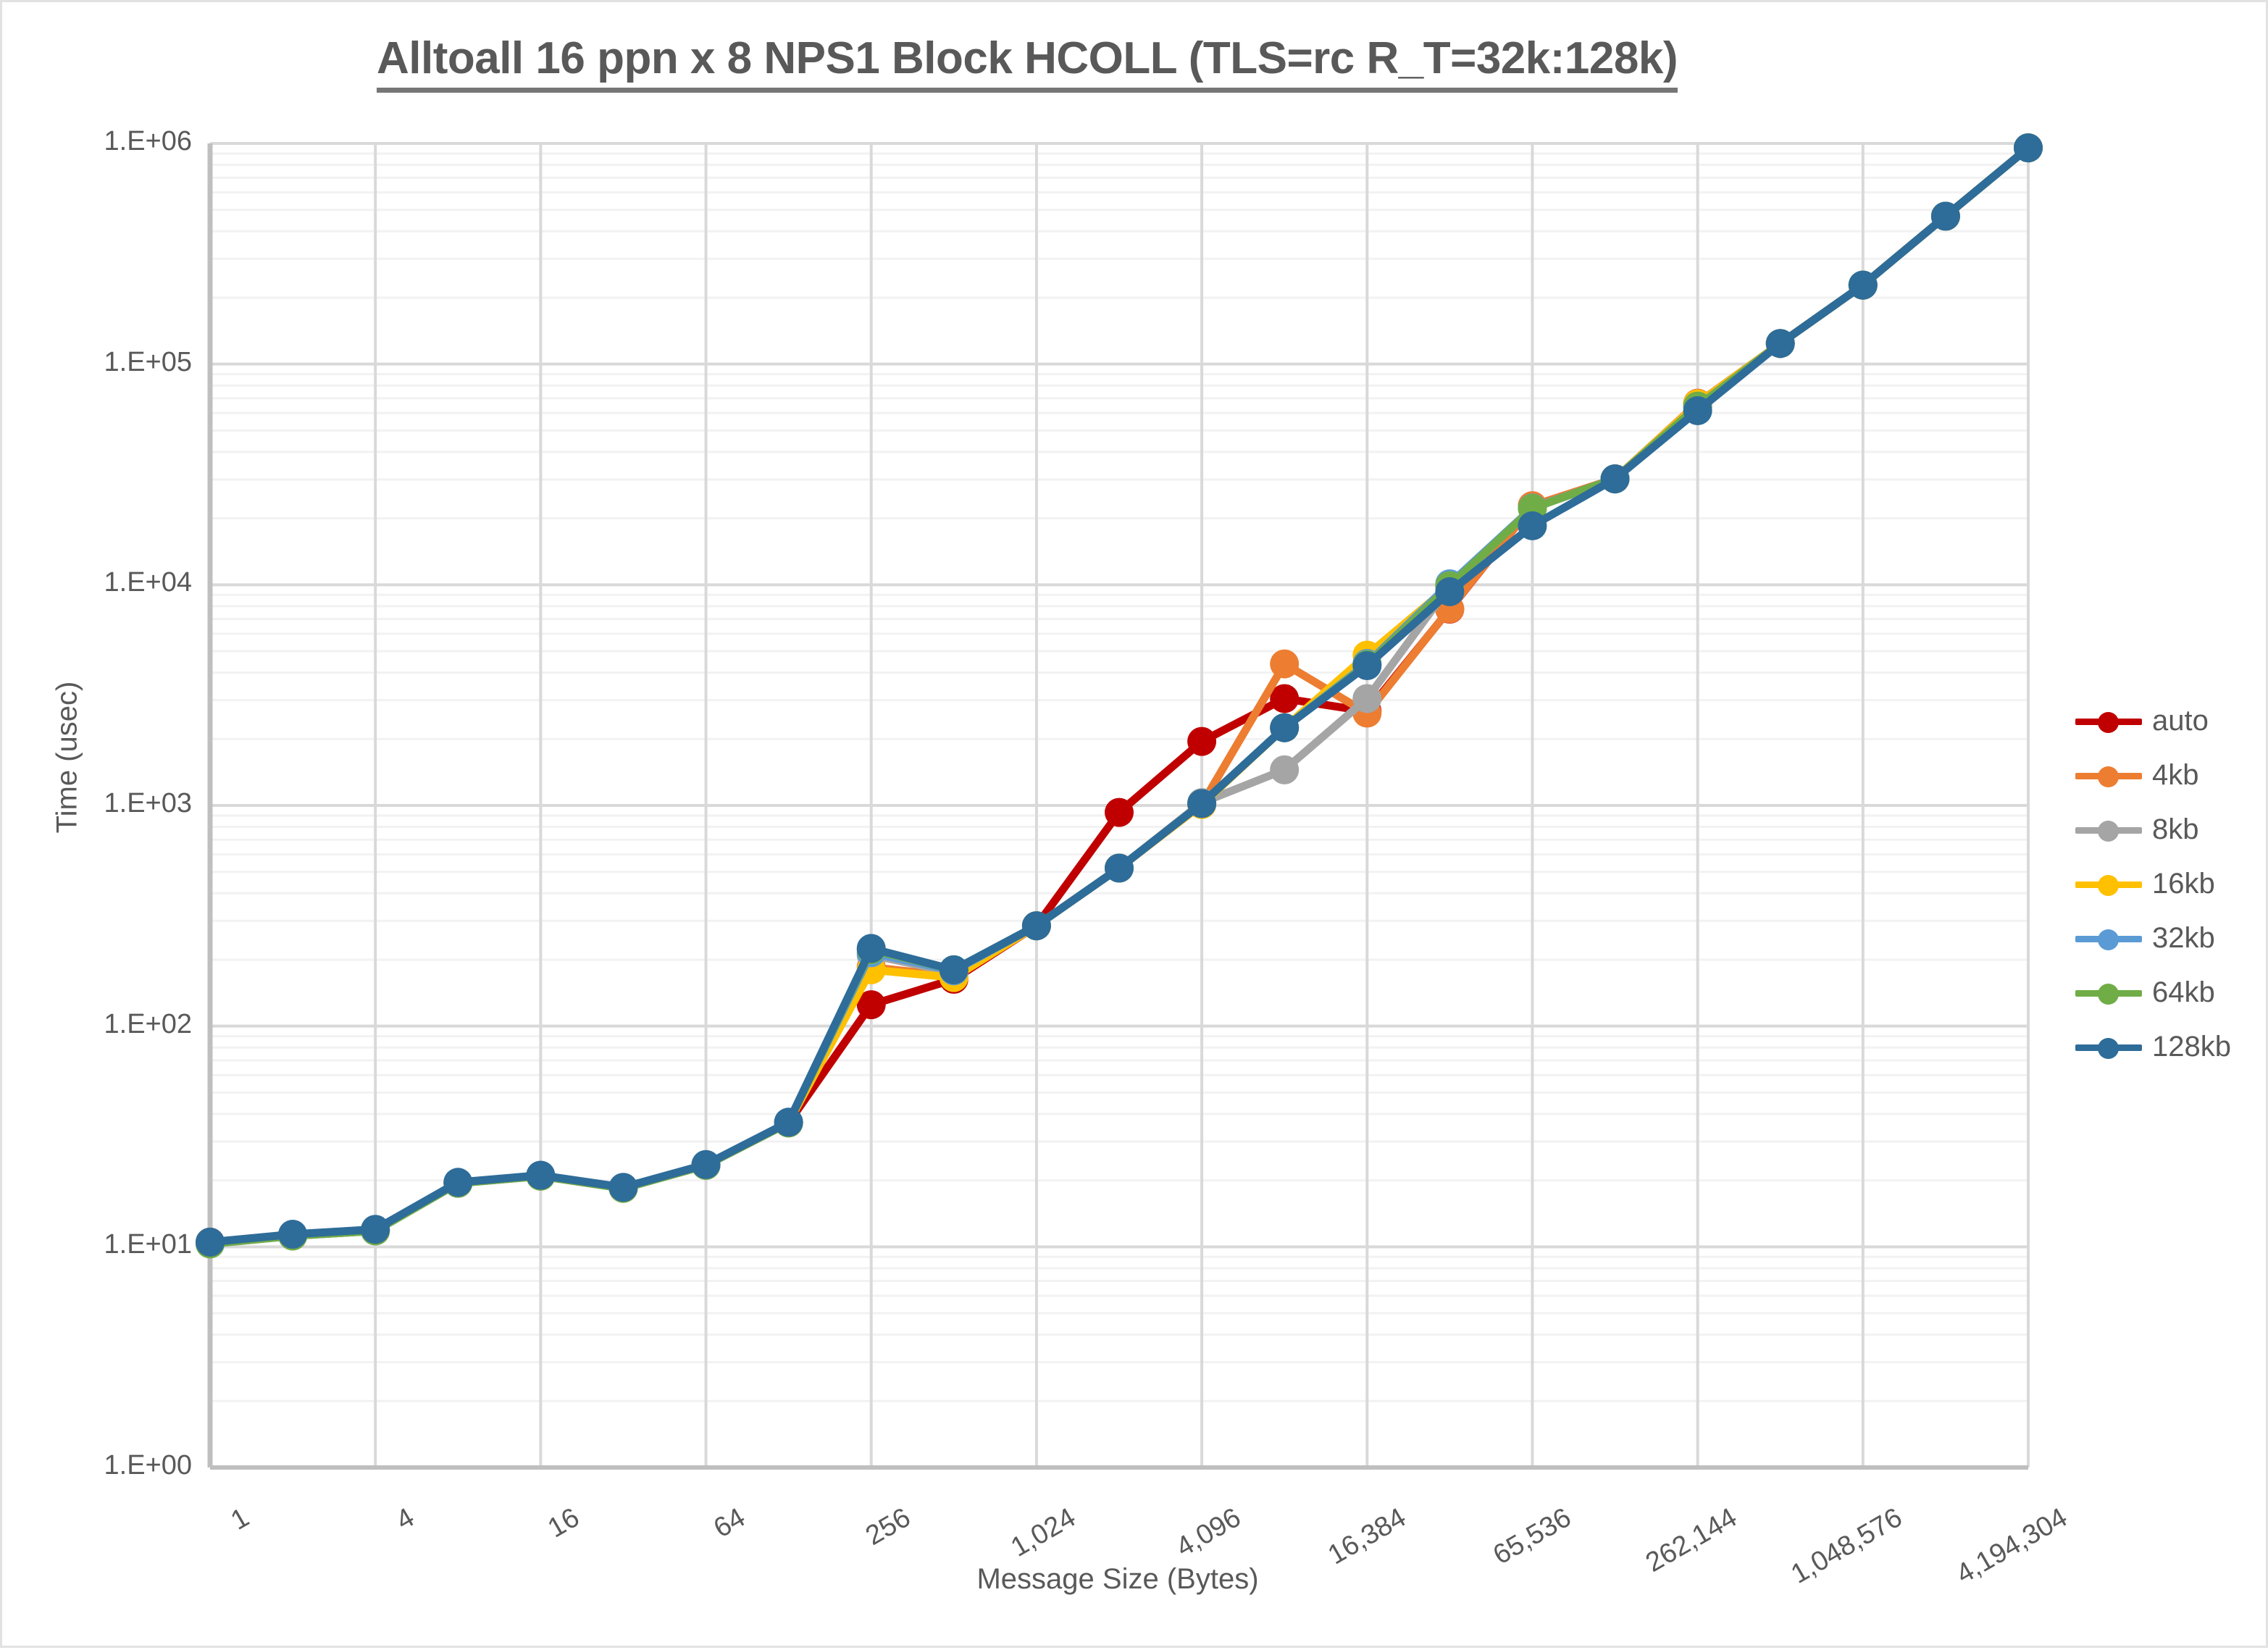 The width and height of the screenshot is (2268, 1650). I want to click on x-axis-title: Message Size (Bytes), so click(1118, 1579).